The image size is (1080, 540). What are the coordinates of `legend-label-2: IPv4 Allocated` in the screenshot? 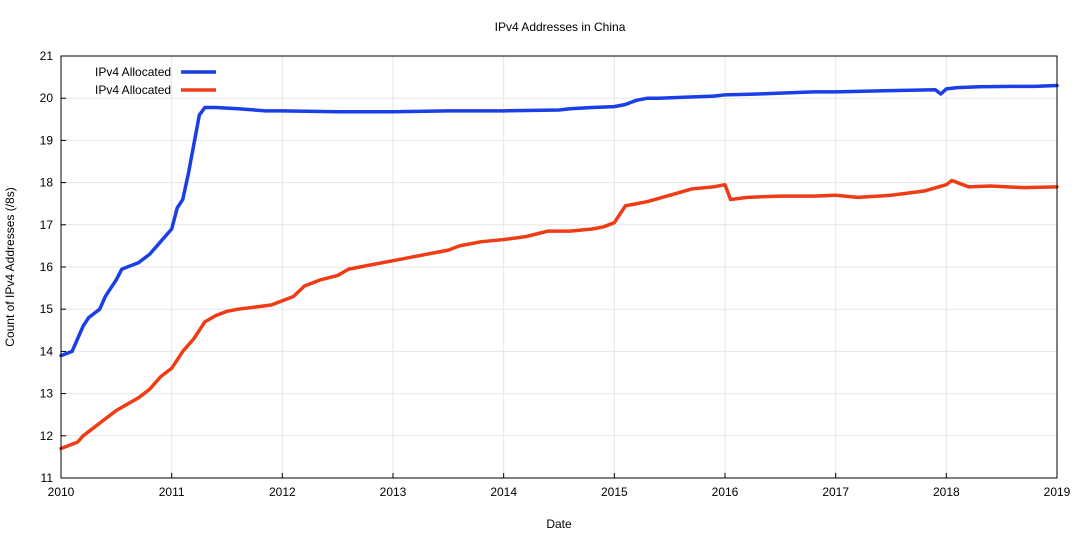 It's located at (133, 90).